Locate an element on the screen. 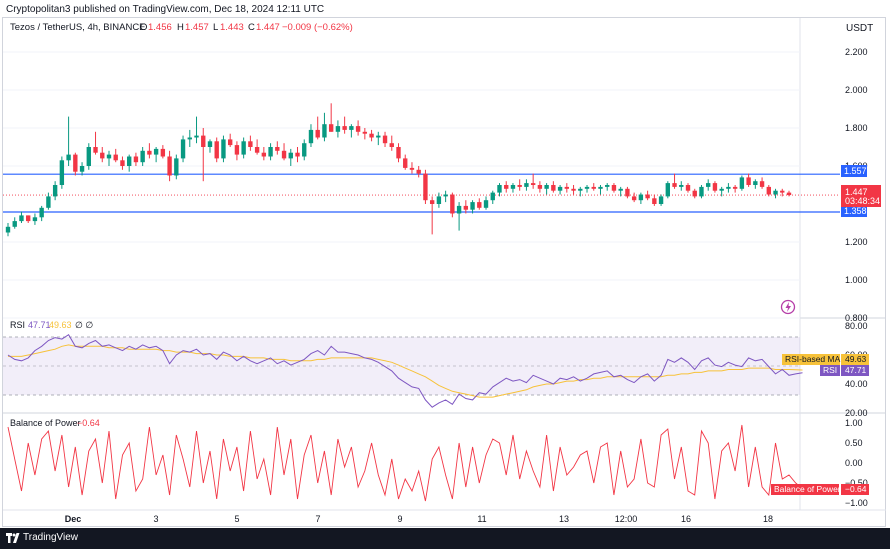 The height and width of the screenshot is (549, 890). last-price-value: 1.447 is located at coordinates (856, 192).